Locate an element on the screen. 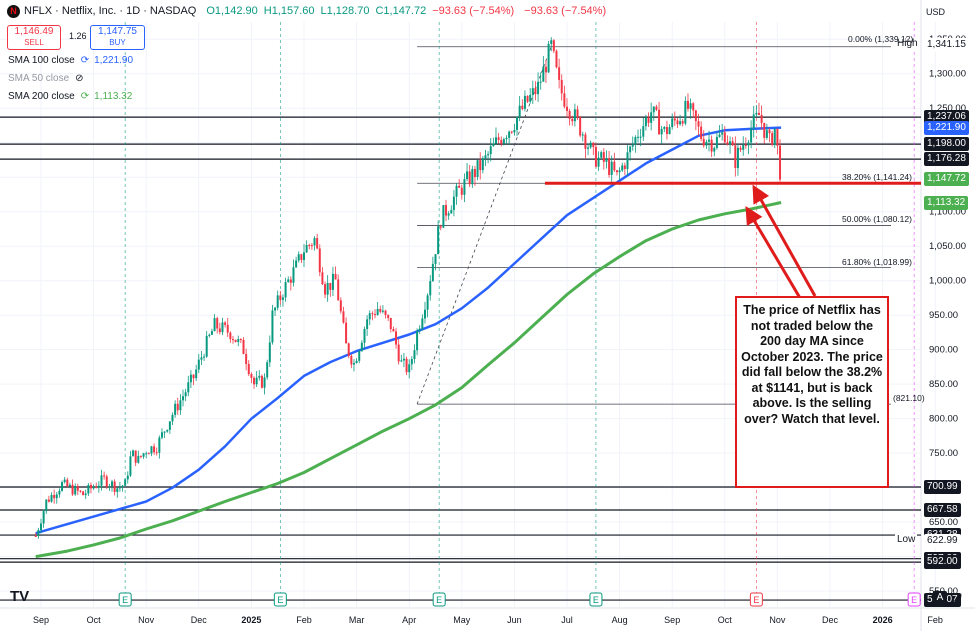  ohlc-high: H1,157.60 is located at coordinates (289, 11).